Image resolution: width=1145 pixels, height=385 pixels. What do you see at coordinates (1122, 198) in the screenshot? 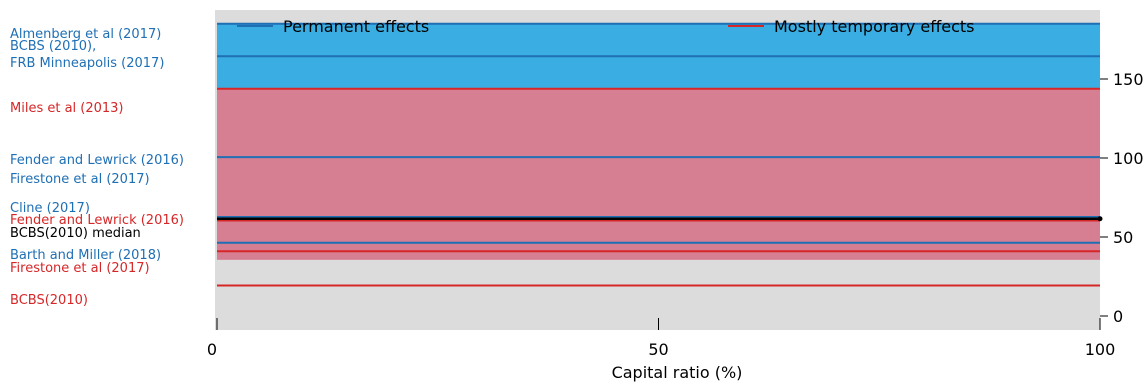
I see `y-axis: 0 50 100 150` at bounding box center [1122, 198].